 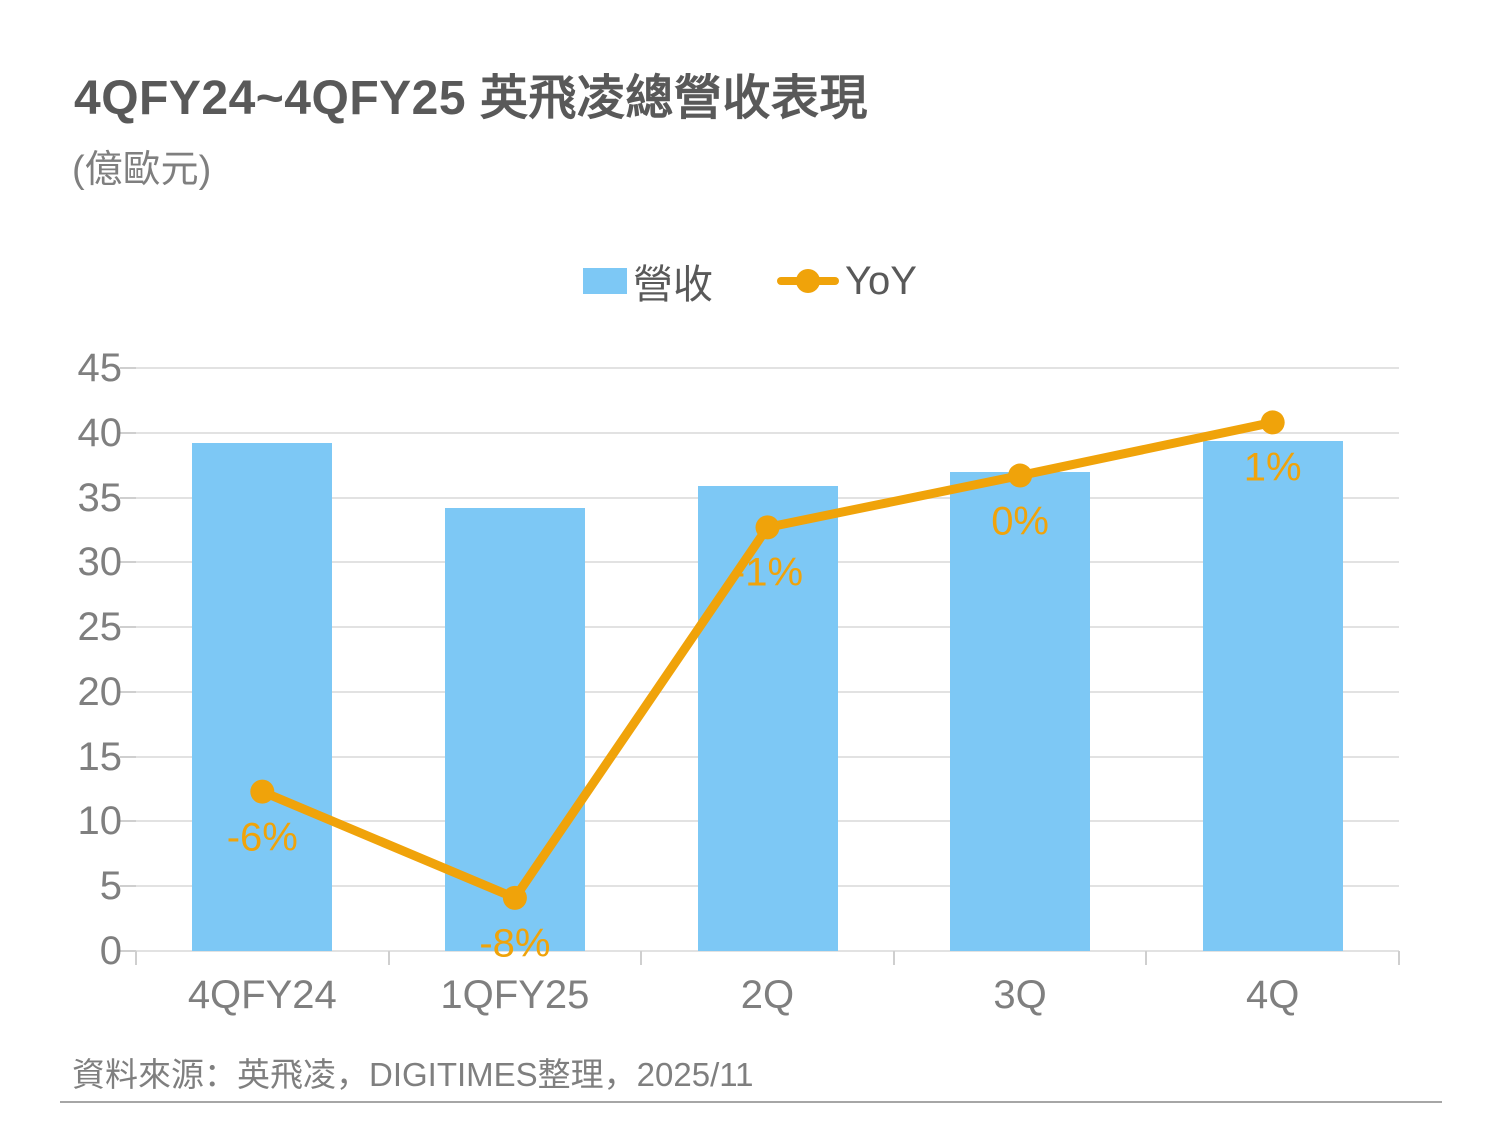 What do you see at coordinates (100, 821) in the screenshot?
I see `y-axis-label-10: 10` at bounding box center [100, 821].